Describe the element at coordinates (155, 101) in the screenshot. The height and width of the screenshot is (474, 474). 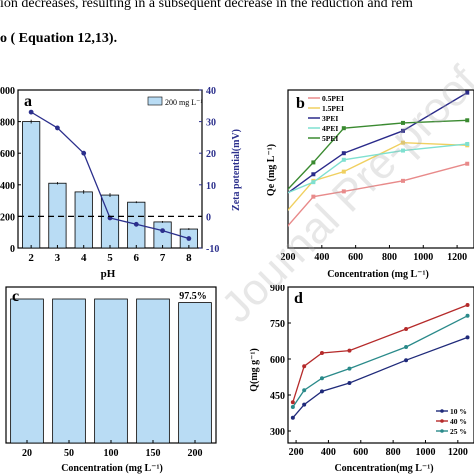
I see `legend-swatch` at that location.